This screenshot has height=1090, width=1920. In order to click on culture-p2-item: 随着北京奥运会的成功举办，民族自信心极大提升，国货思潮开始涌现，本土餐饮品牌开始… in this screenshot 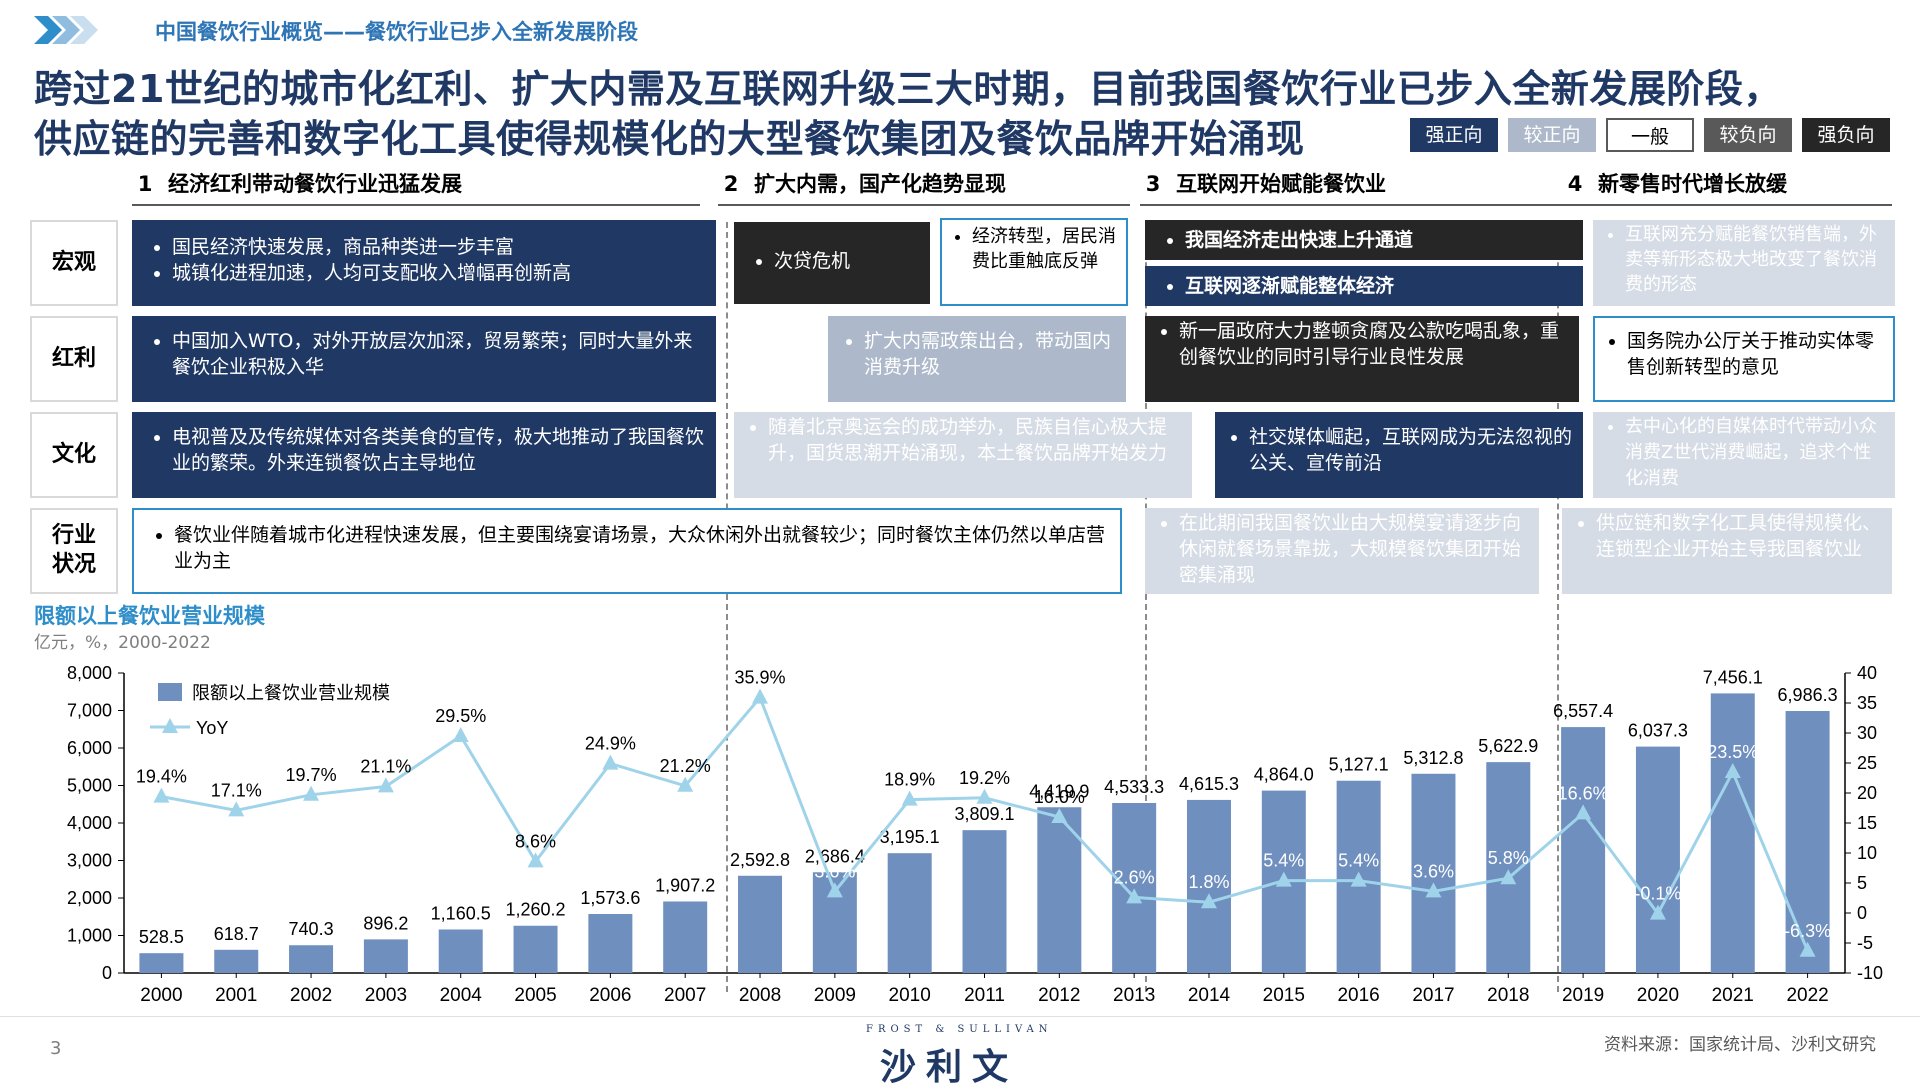, I will do `click(975, 440)`.